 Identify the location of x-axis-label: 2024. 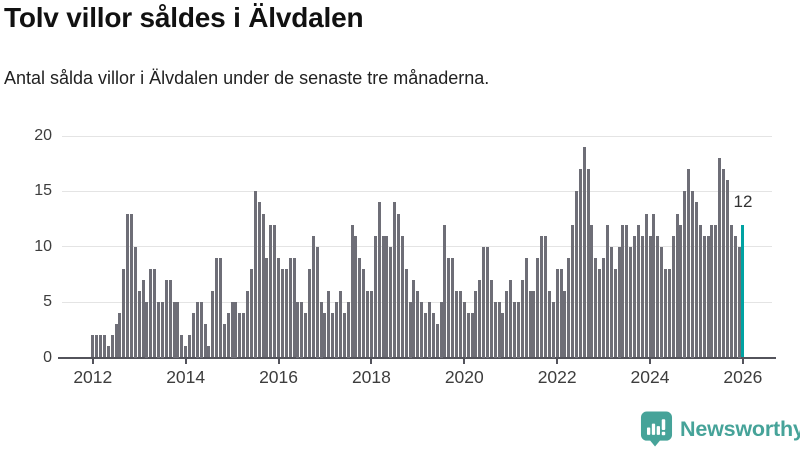
(650, 377).